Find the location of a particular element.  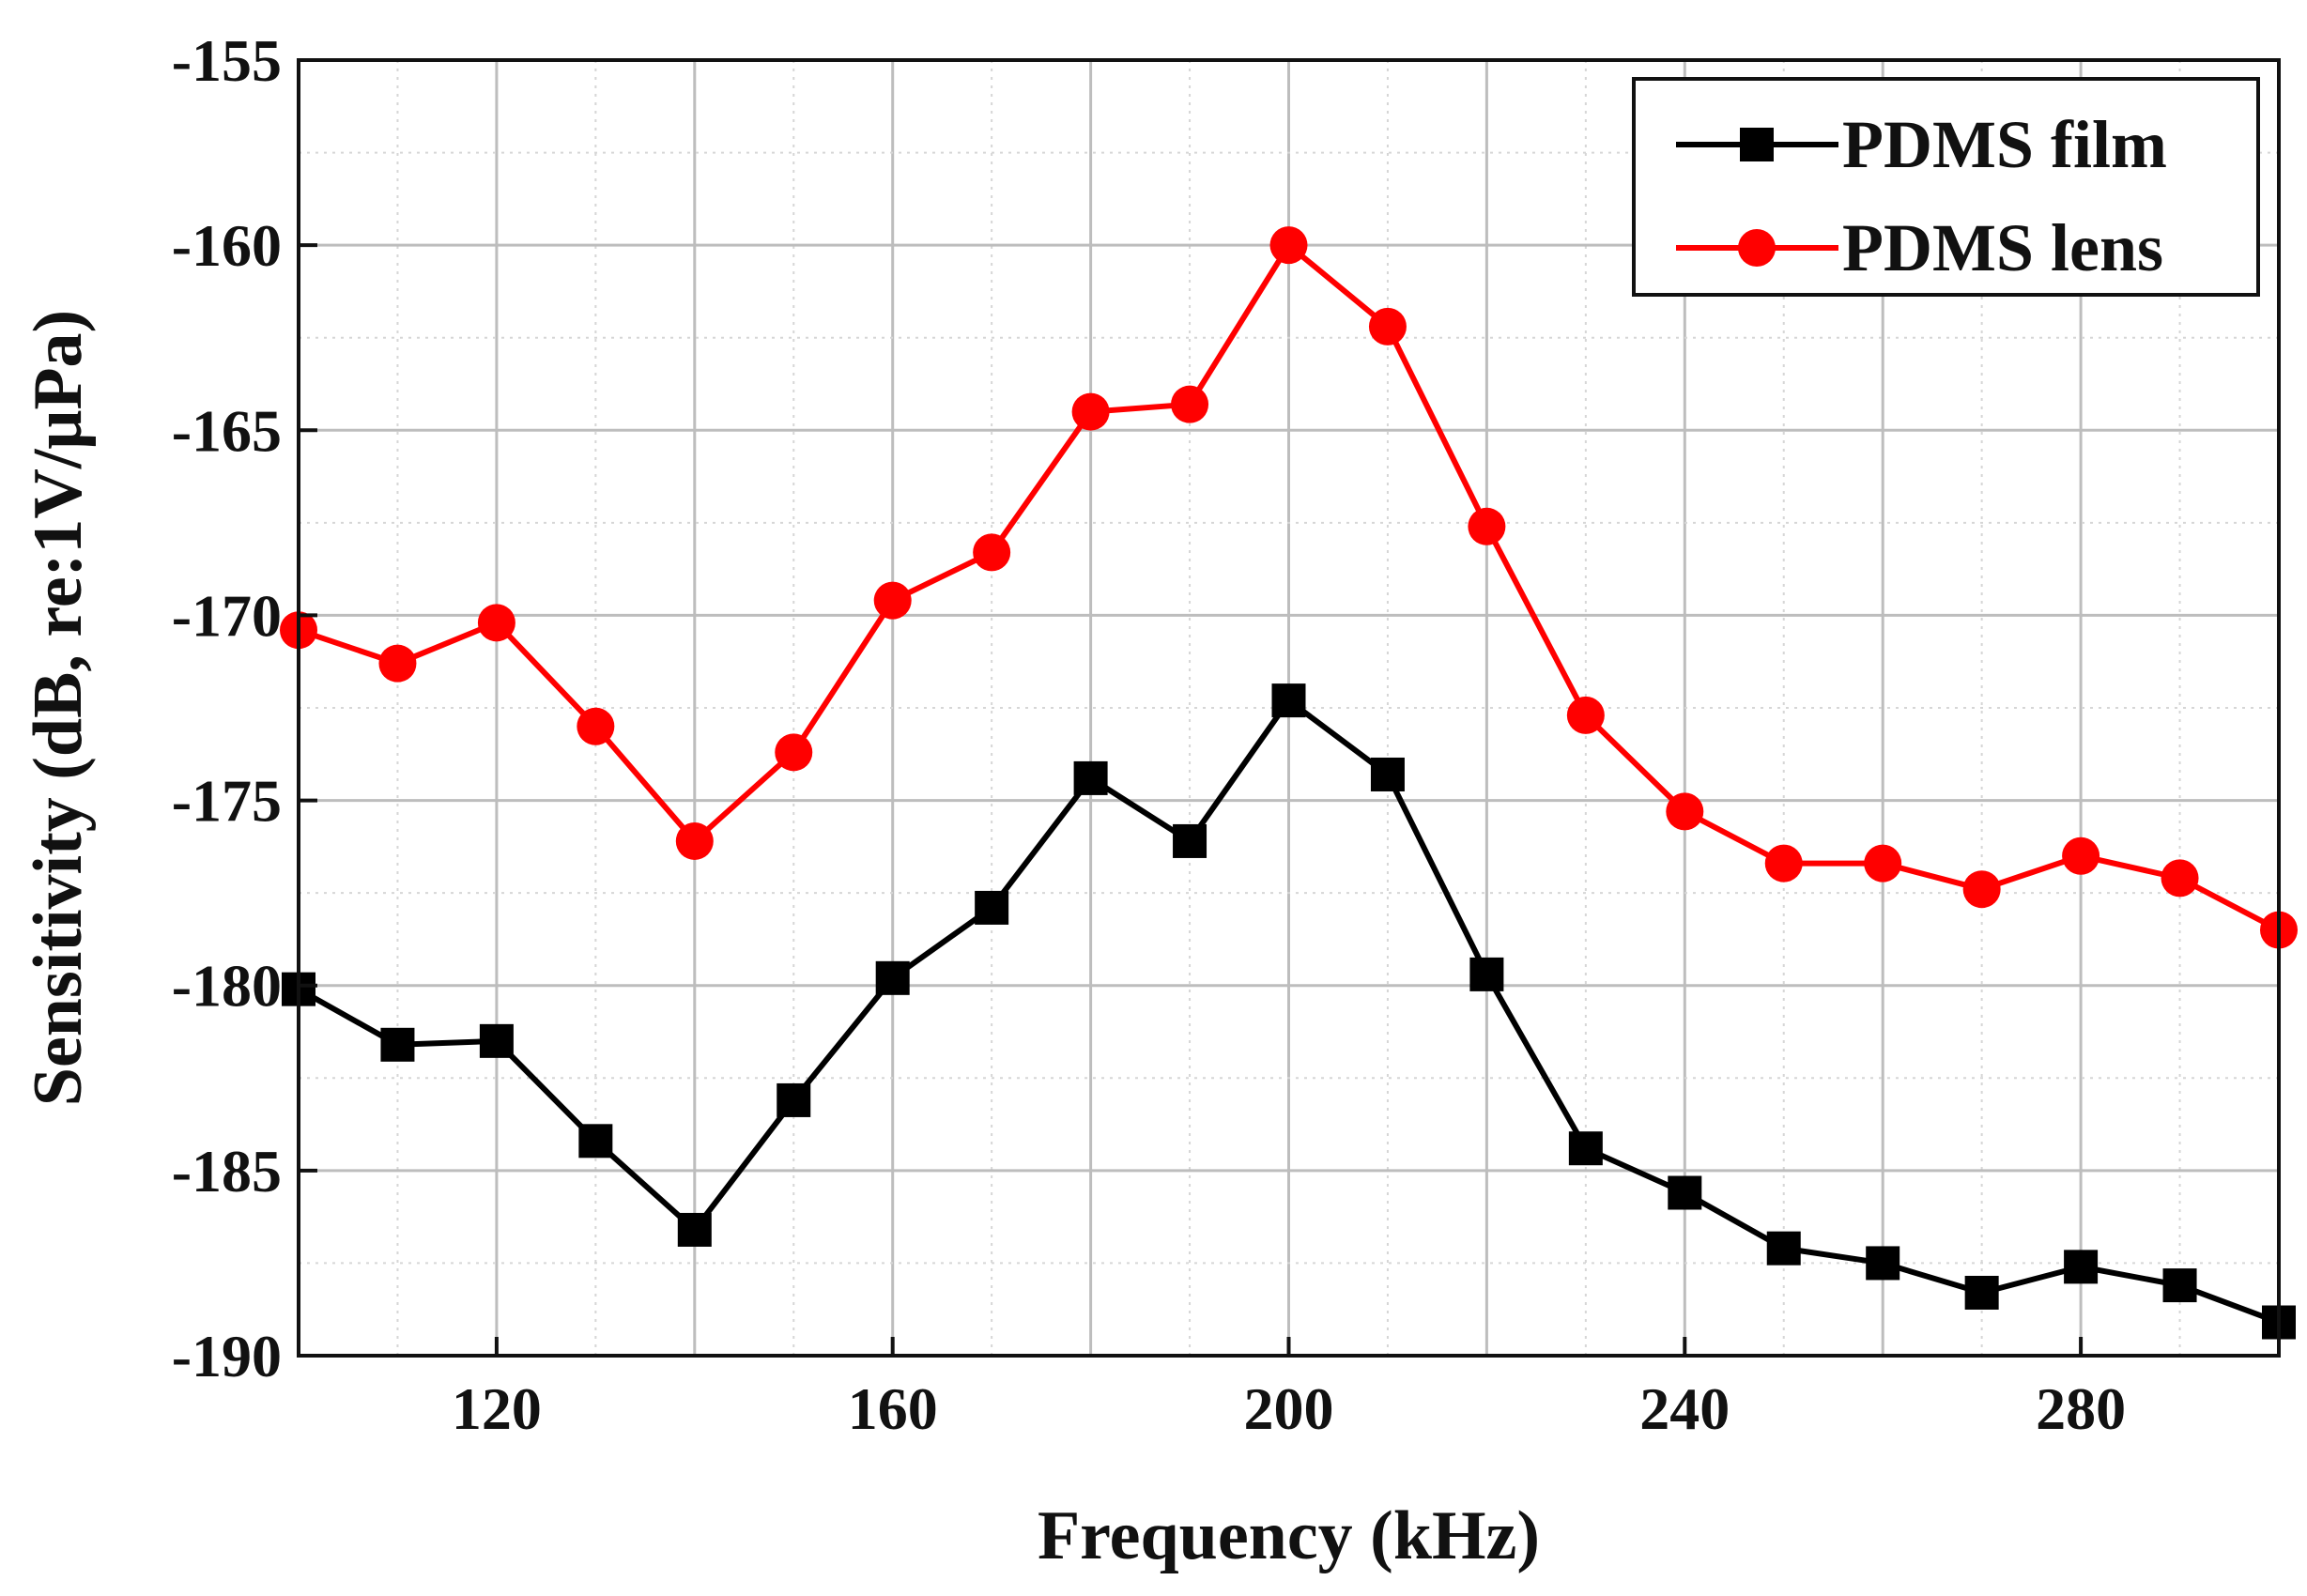

legend-box is located at coordinates (1946, 187).